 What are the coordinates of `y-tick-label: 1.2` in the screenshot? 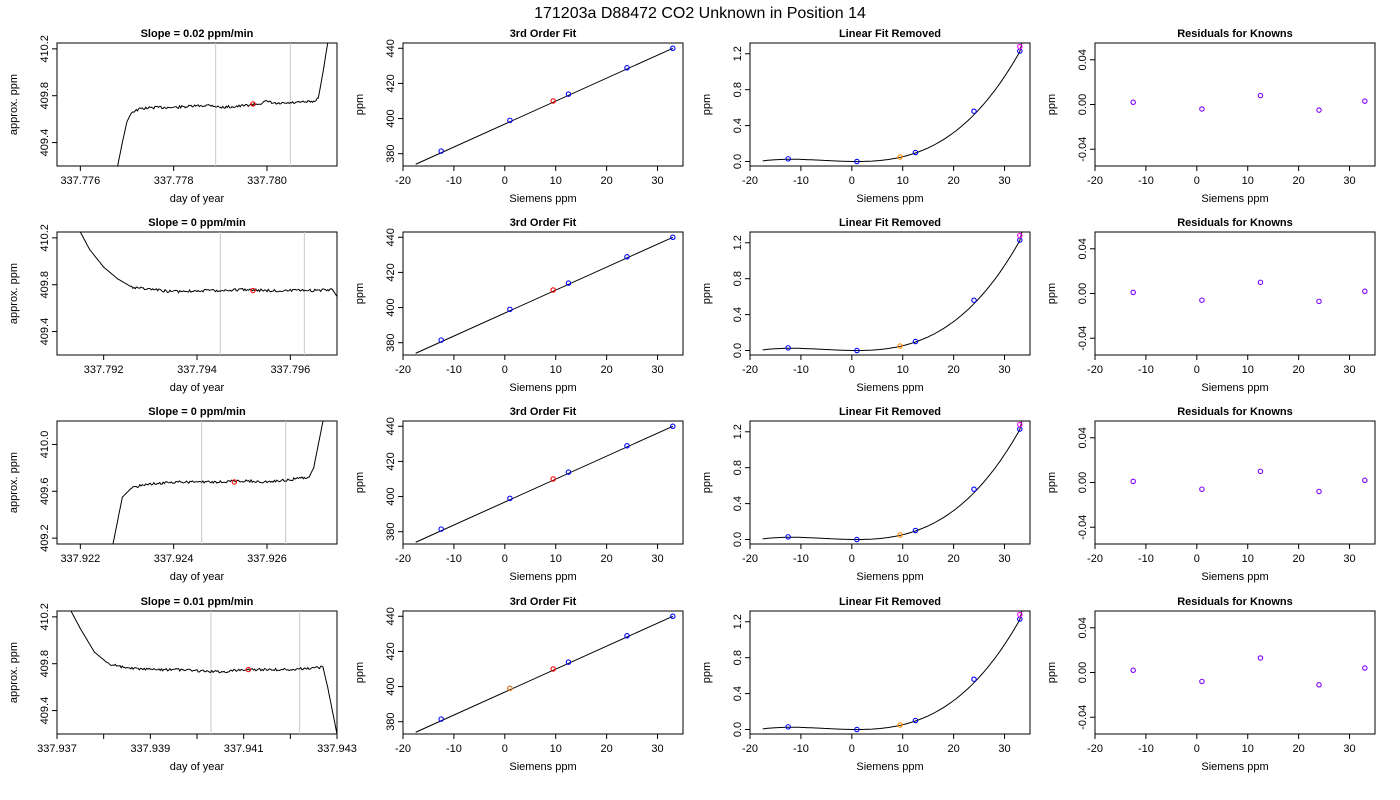 It's located at (738, 53).